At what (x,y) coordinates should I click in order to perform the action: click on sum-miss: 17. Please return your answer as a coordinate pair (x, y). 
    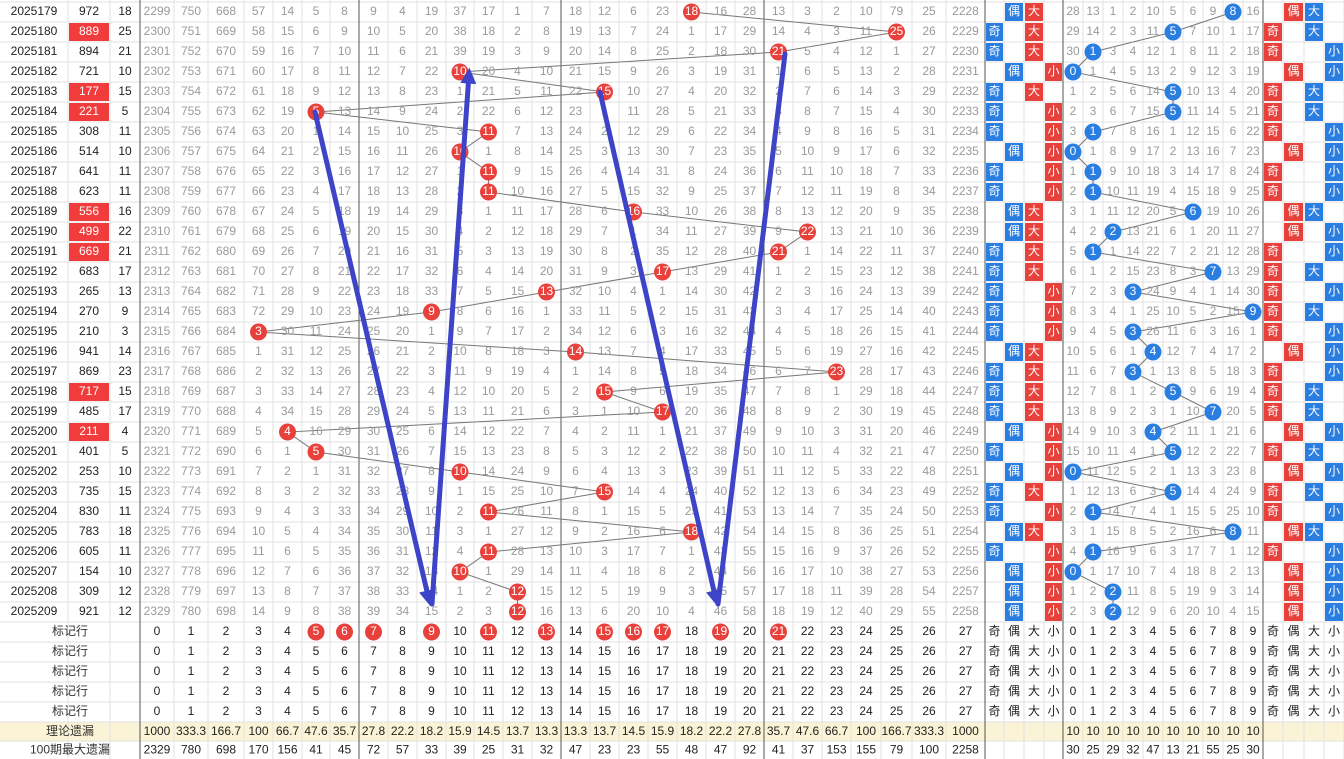
    Looking at the image, I should click on (518, 331).